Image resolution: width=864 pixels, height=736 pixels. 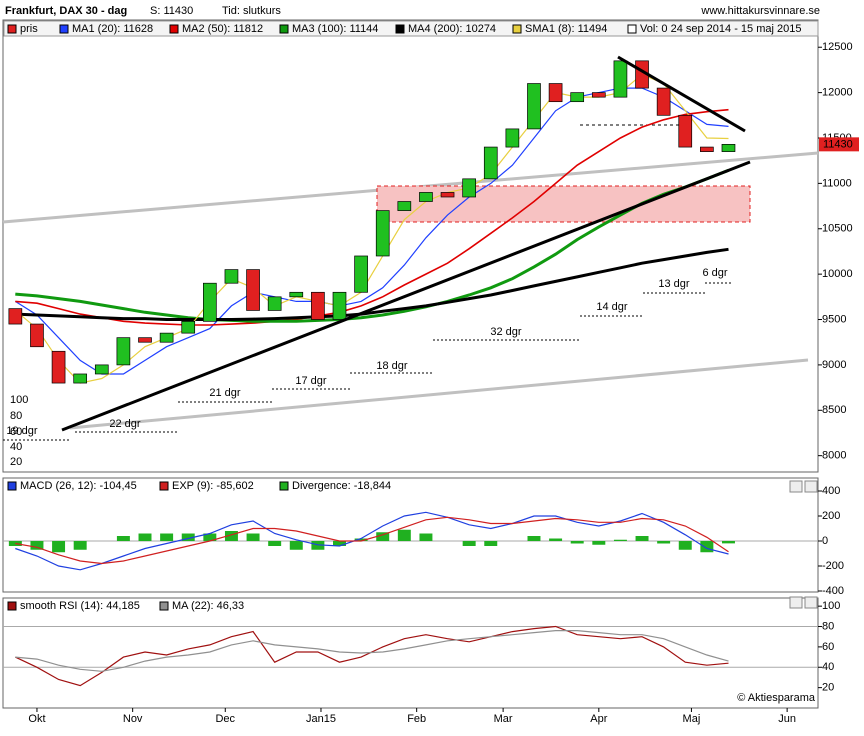 What do you see at coordinates (692, 719) in the screenshot?
I see `x-tick-label: Maj` at bounding box center [692, 719].